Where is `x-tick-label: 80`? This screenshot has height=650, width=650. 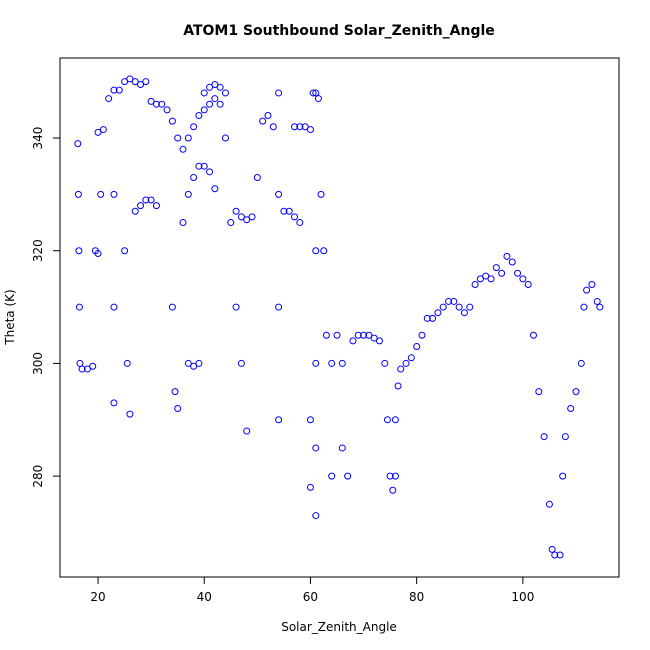 x-tick-label: 80 is located at coordinates (416, 597).